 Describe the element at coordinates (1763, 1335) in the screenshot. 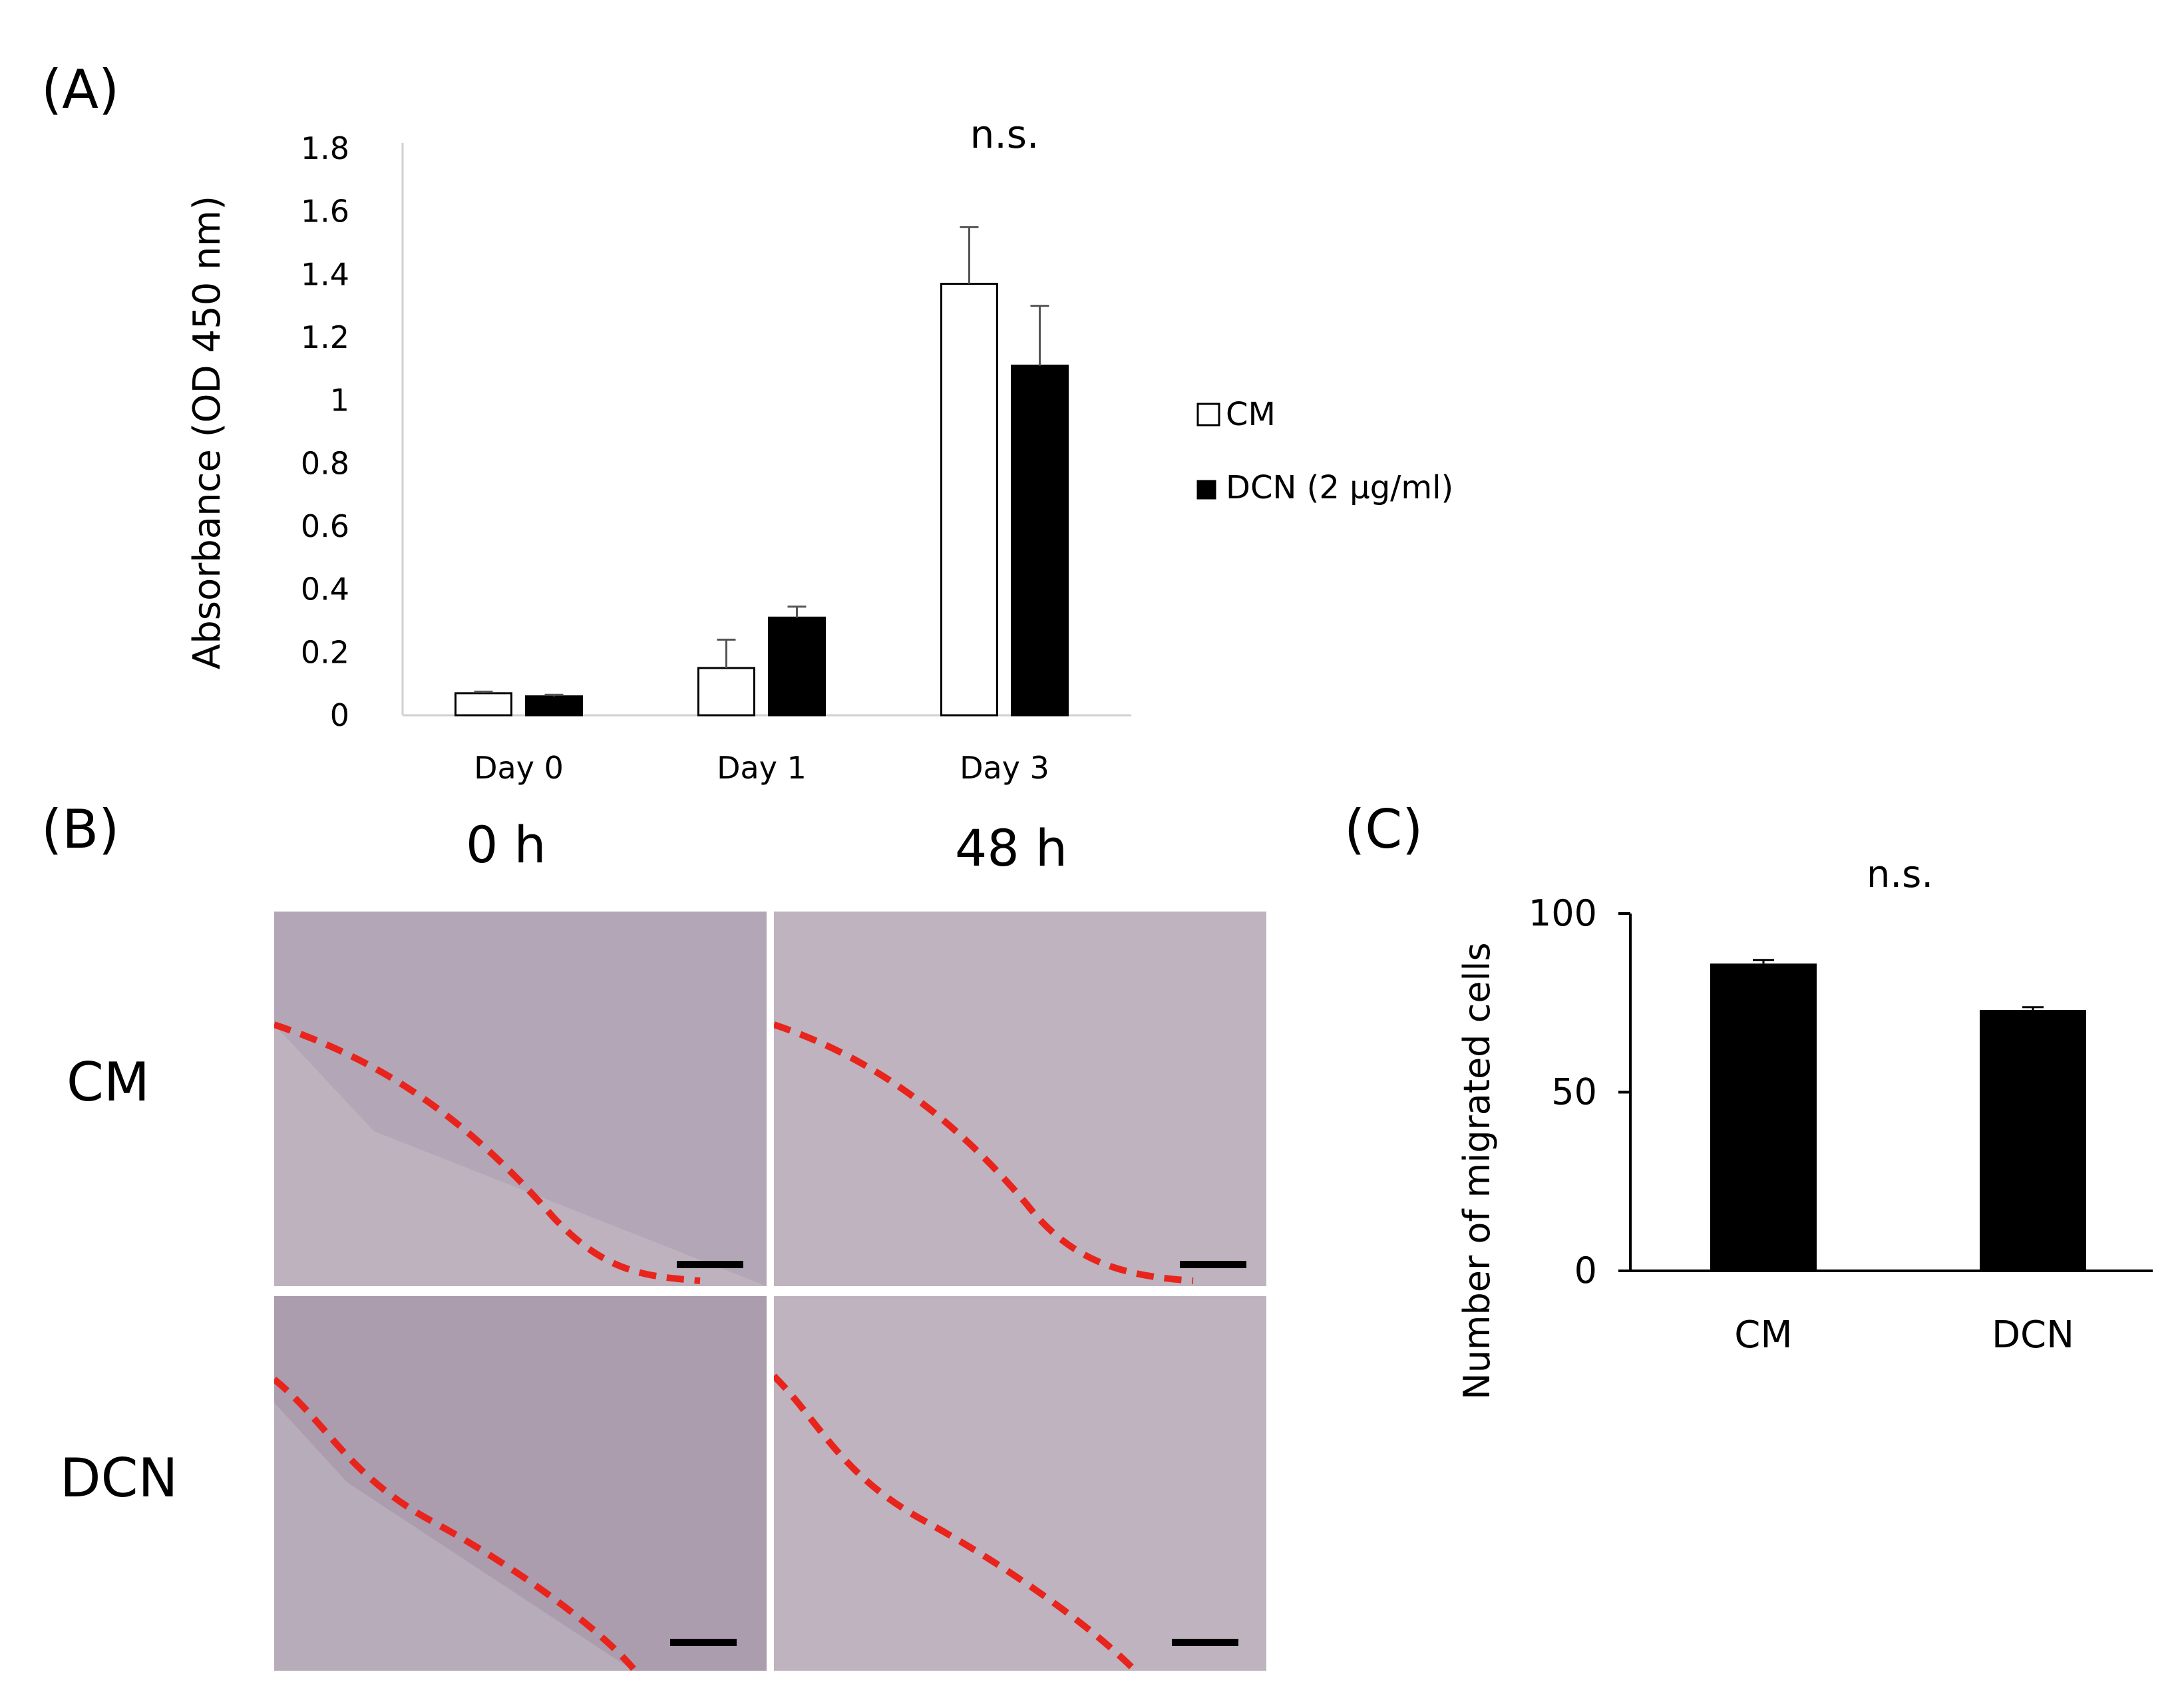

I see `x-tick-label: CM` at that location.